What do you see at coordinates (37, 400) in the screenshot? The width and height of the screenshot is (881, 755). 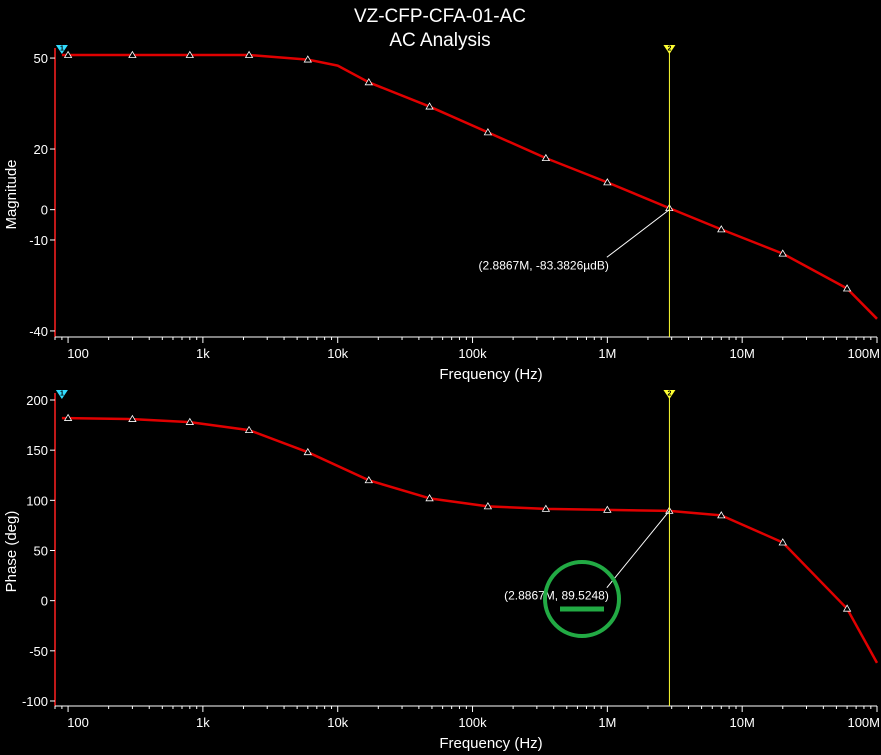 I see `y-tick-label: 200` at bounding box center [37, 400].